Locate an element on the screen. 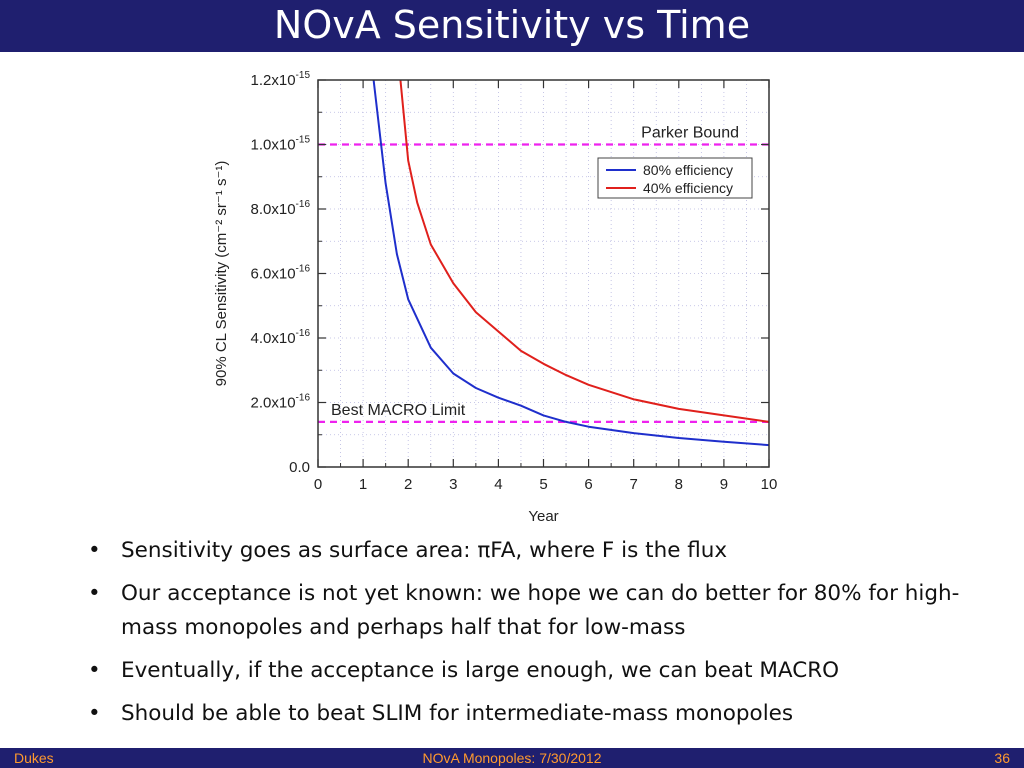  legend-box is located at coordinates (675, 178).